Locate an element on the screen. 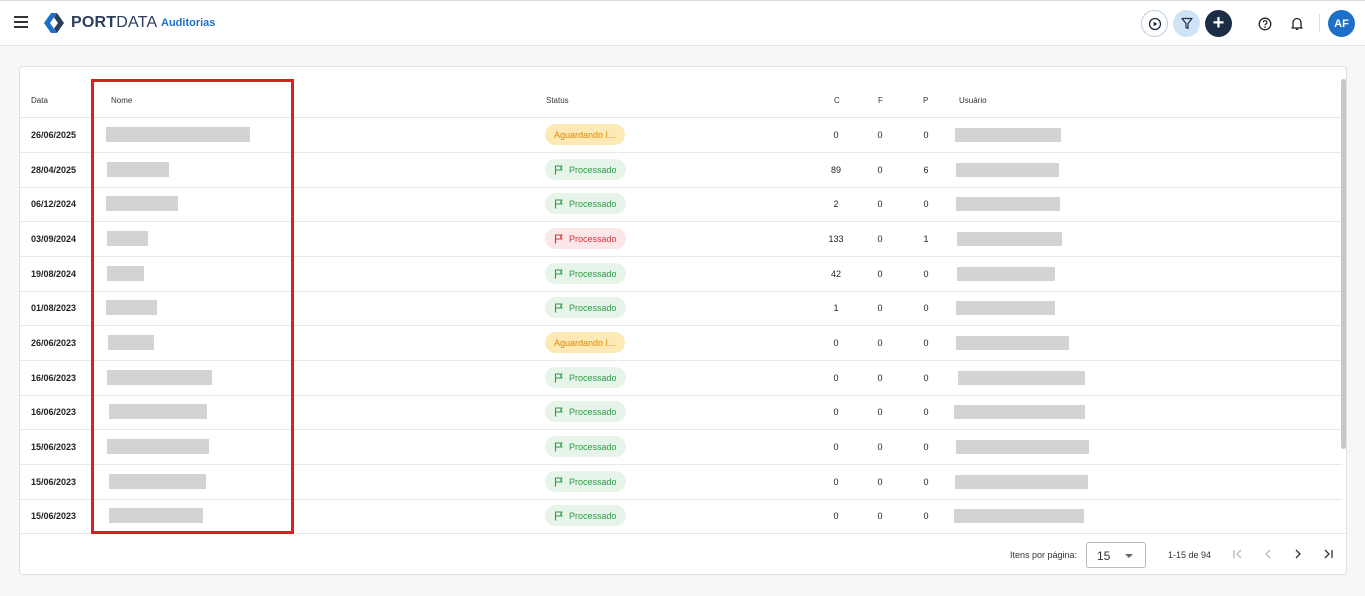 This screenshot has height=596, width=1365. items-per-page-select: 15 is located at coordinates (1116, 555).